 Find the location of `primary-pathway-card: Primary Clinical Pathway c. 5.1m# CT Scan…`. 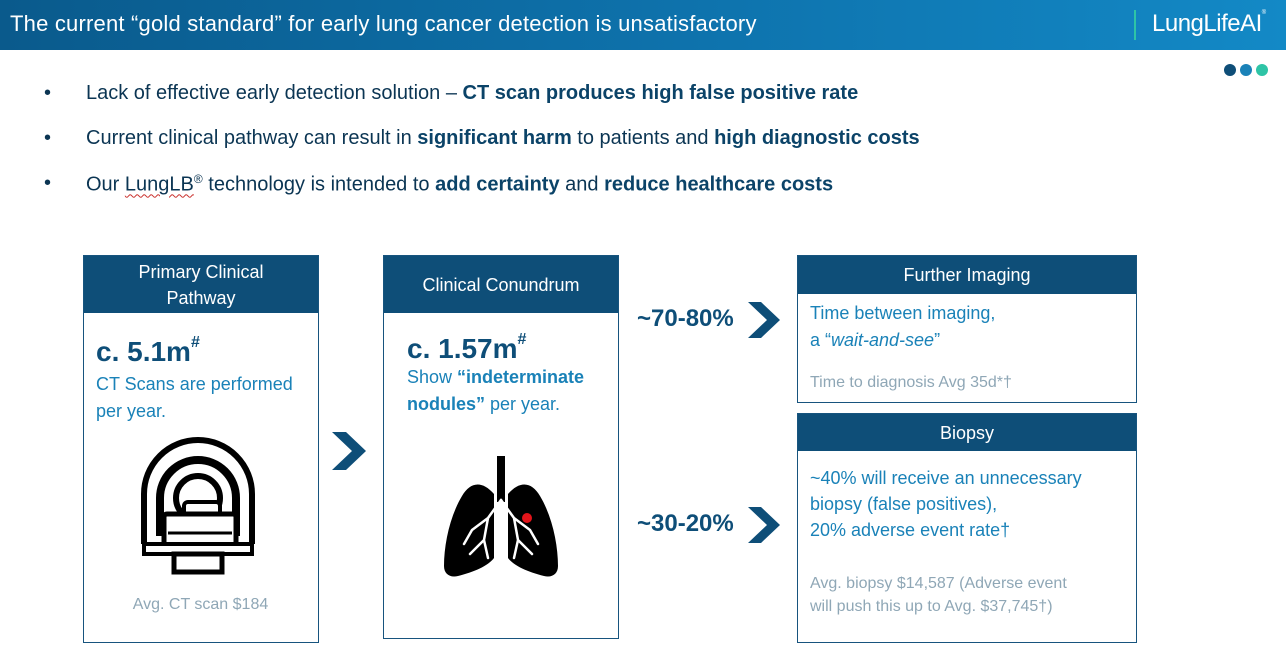

primary-pathway-card: Primary Clinical Pathway c. 5.1m# CT Scan… is located at coordinates (201, 449).